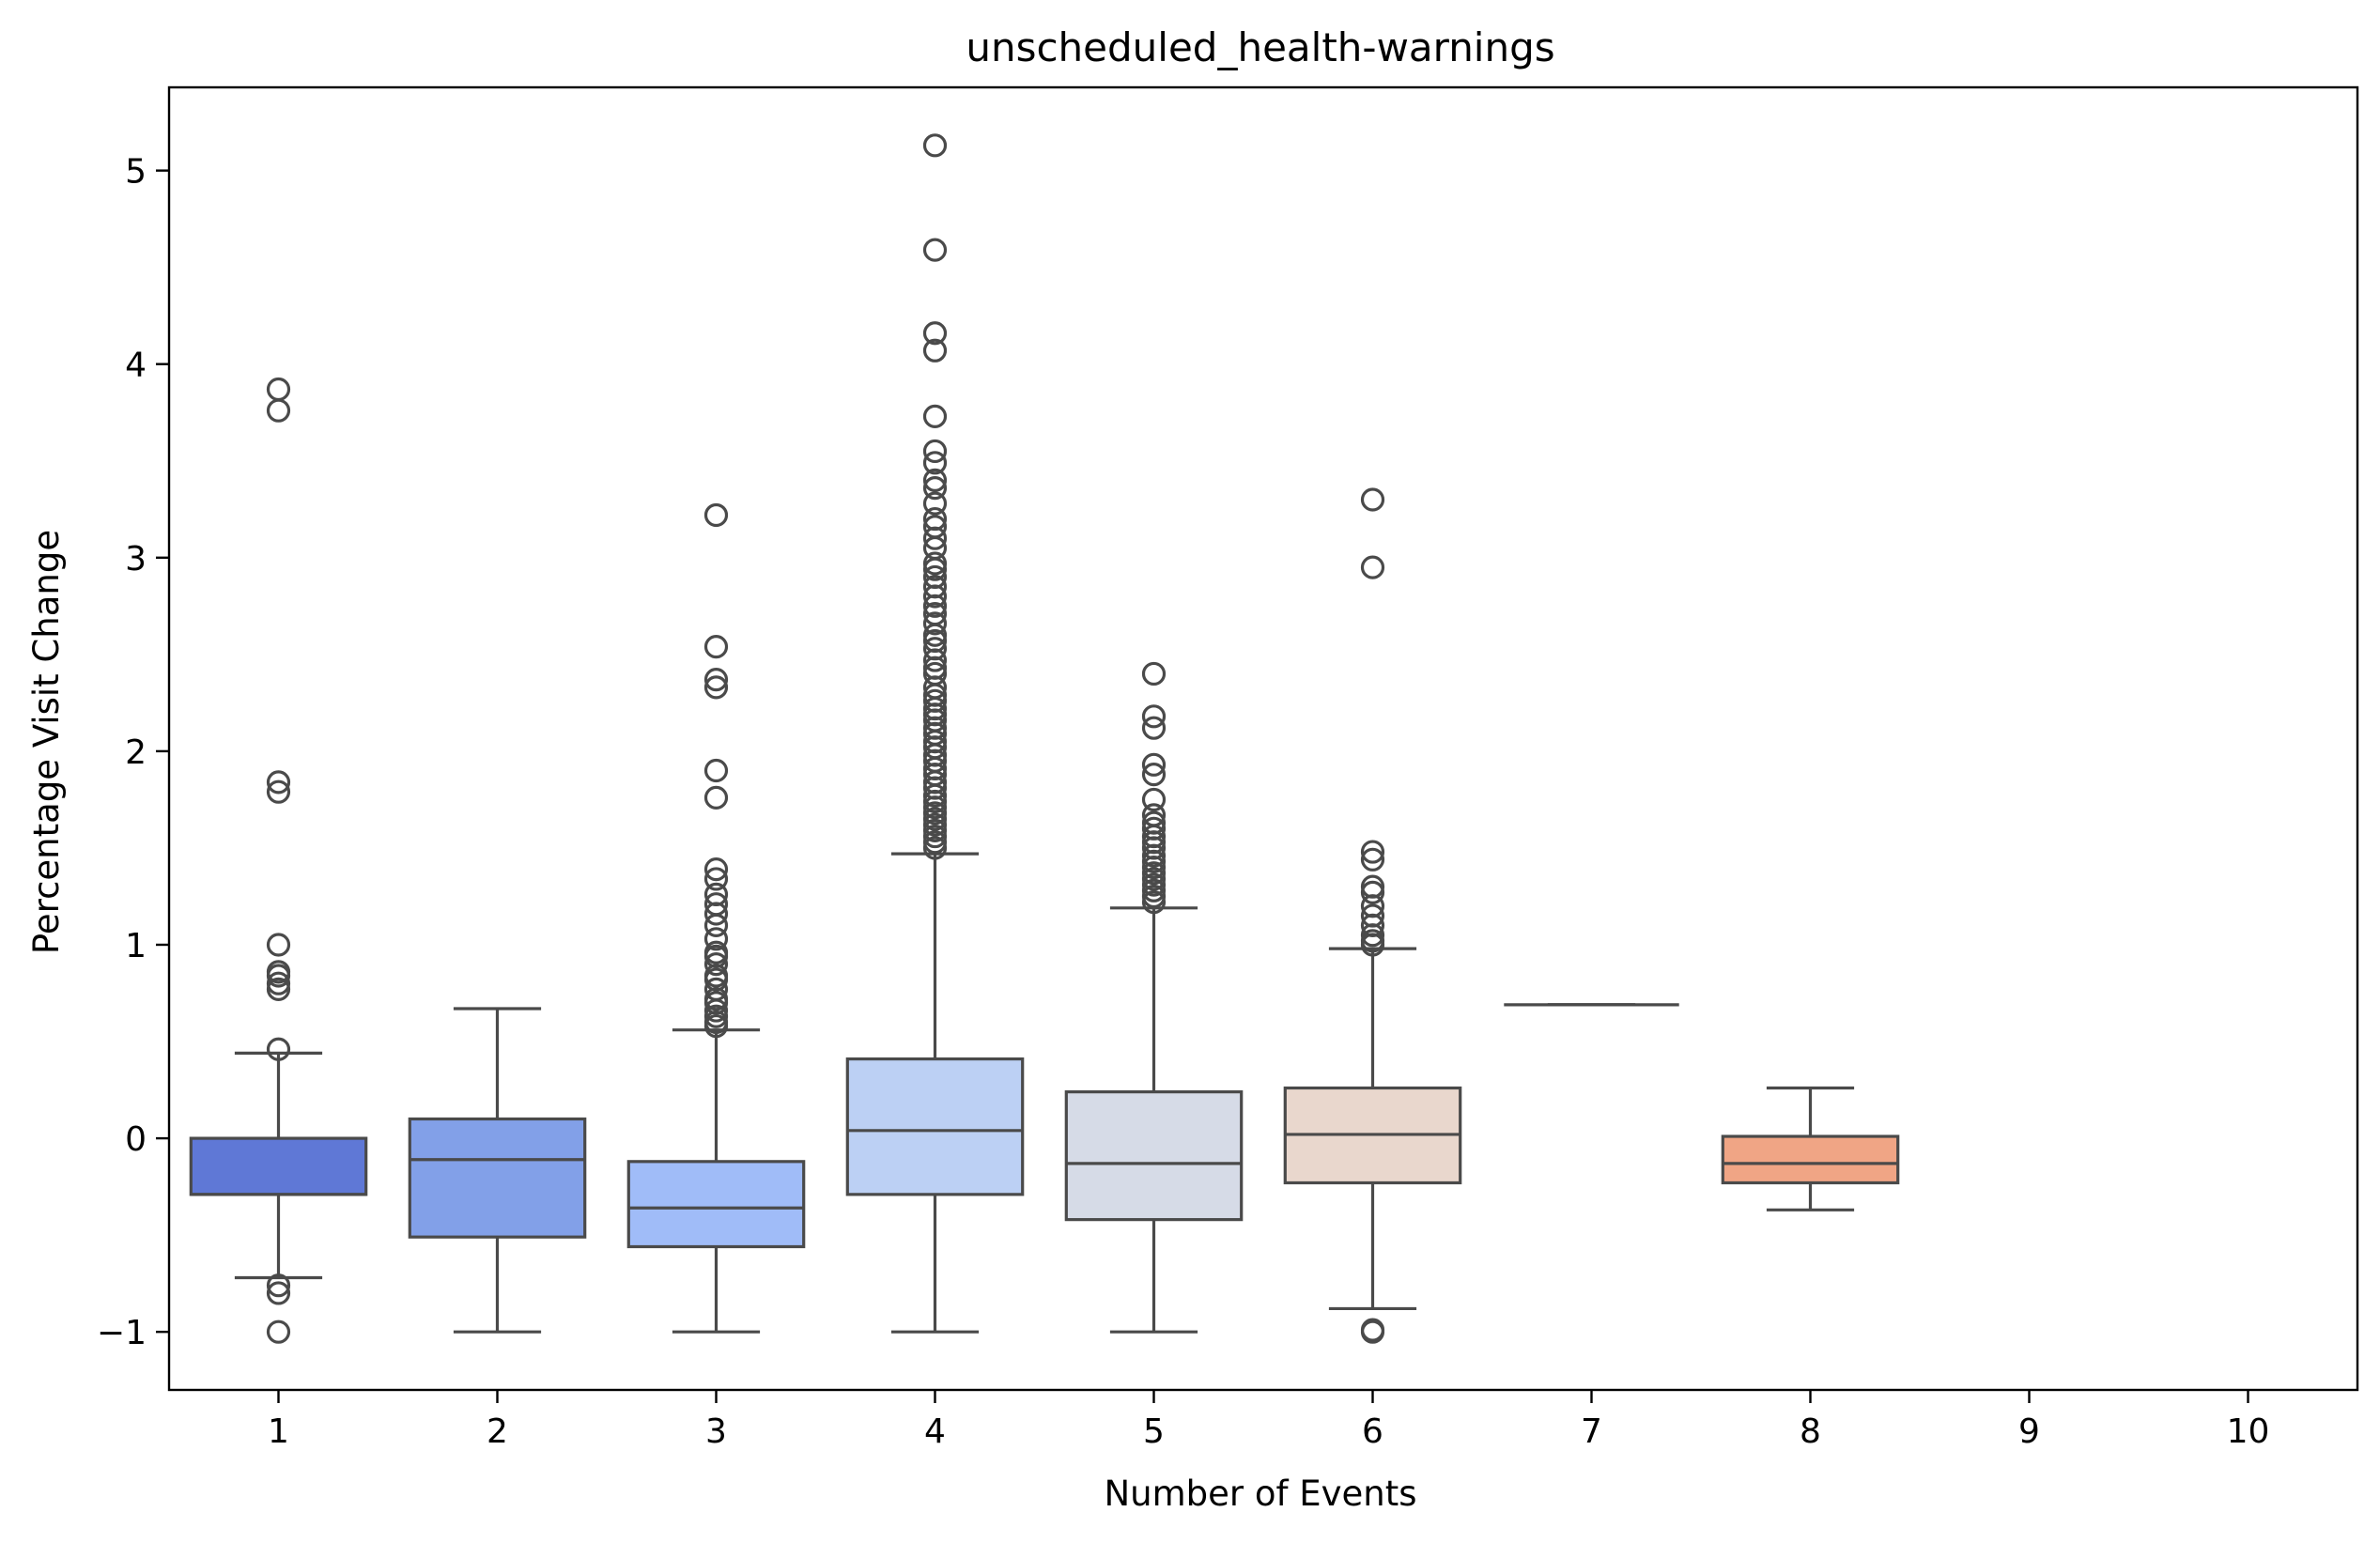 The width and height of the screenshot is (2380, 1543). Describe the element at coordinates (716, 1431) in the screenshot. I see `x-tick-label-3: 3` at that location.